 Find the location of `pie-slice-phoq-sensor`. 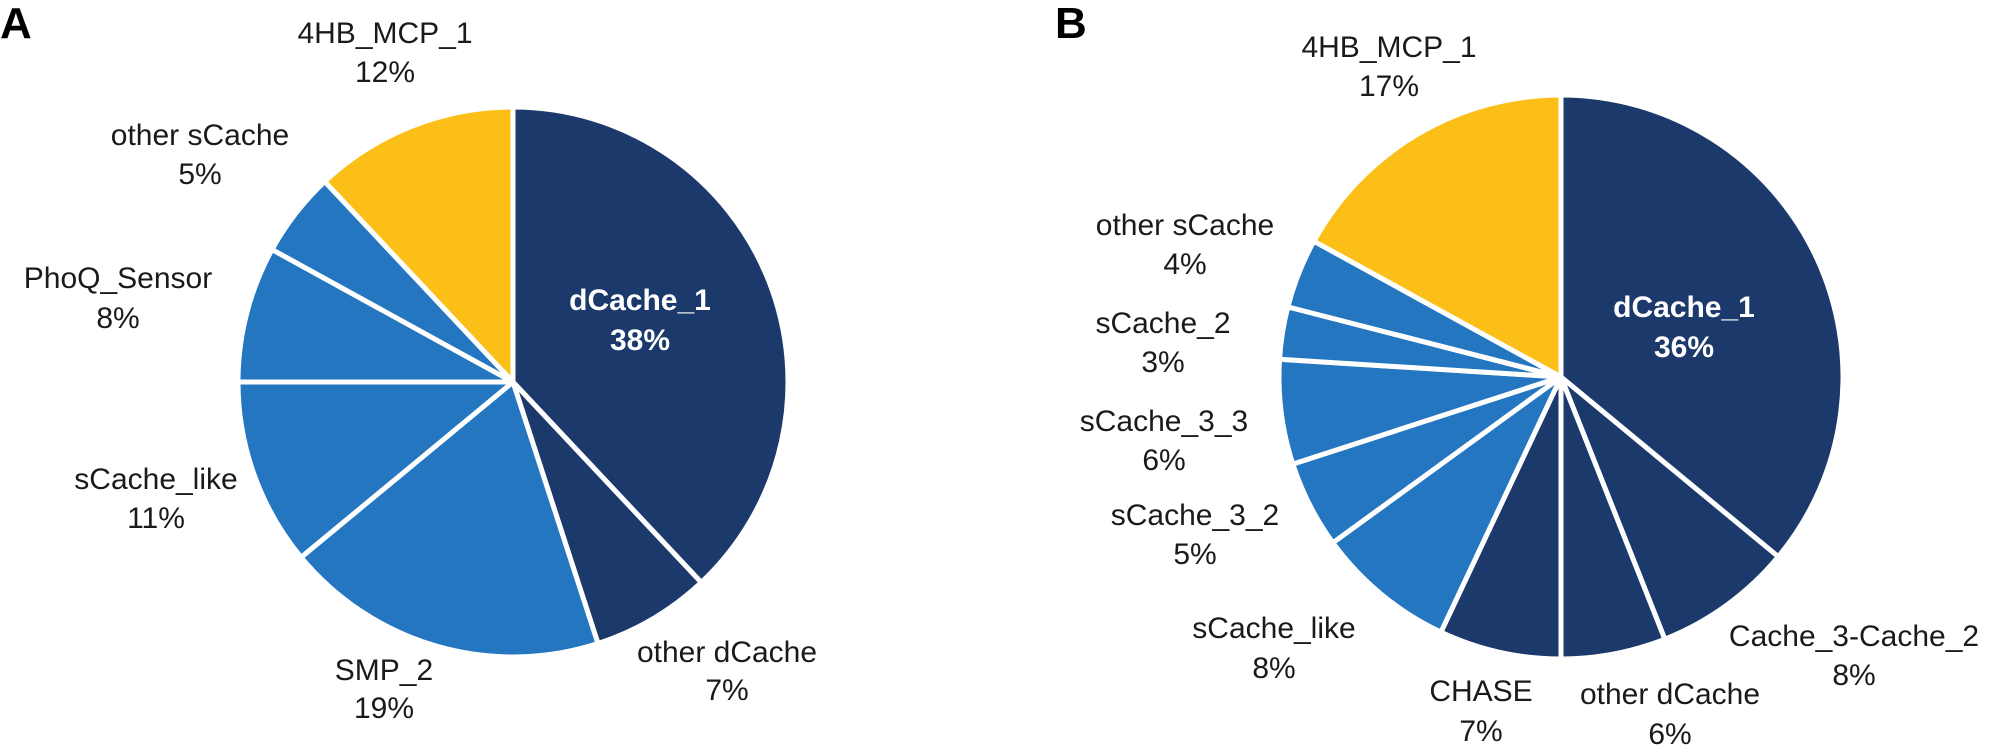

pie-slice-phoq-sensor is located at coordinates (375, 316).